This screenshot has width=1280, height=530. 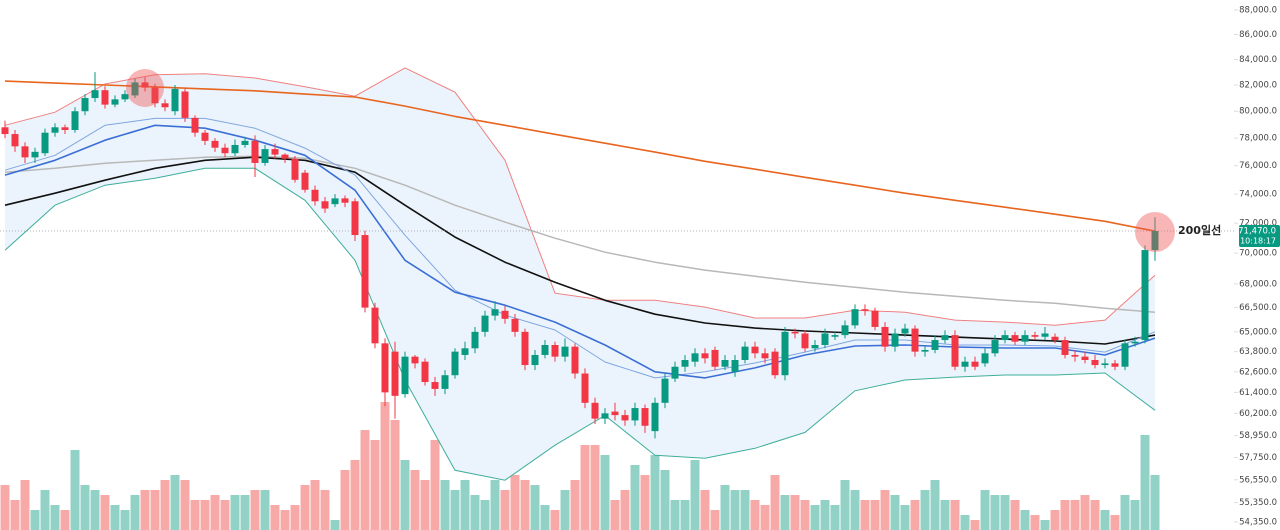 What do you see at coordinates (1258, 480) in the screenshot?
I see `y-tick-label: 56,550.0` at bounding box center [1258, 480].